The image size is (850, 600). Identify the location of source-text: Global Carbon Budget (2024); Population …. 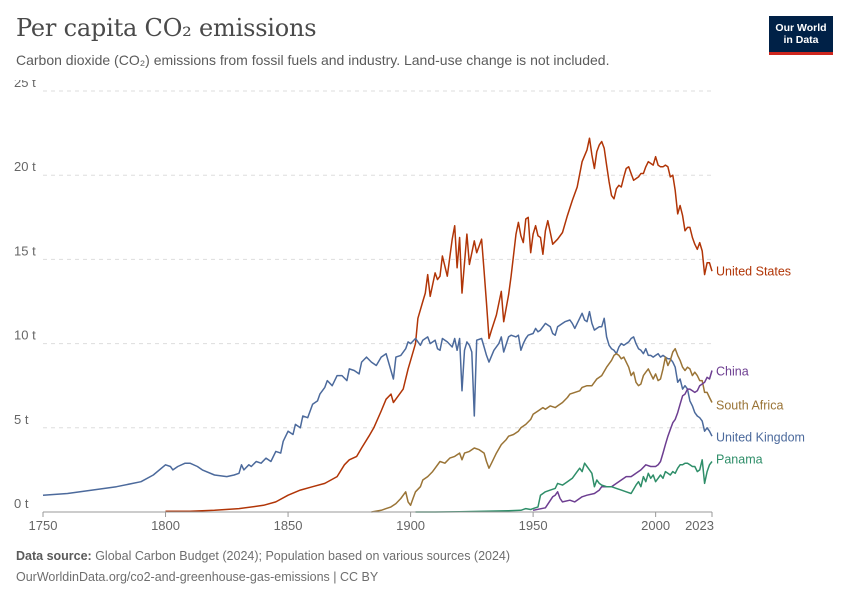
(301, 556).